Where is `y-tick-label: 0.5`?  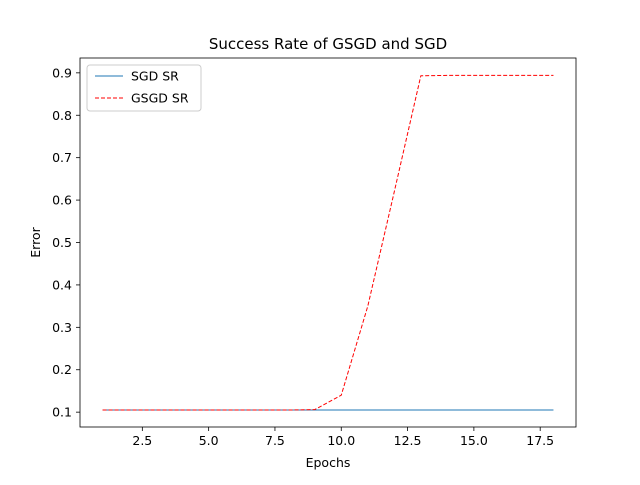
y-tick-label: 0.5 is located at coordinates (62, 242).